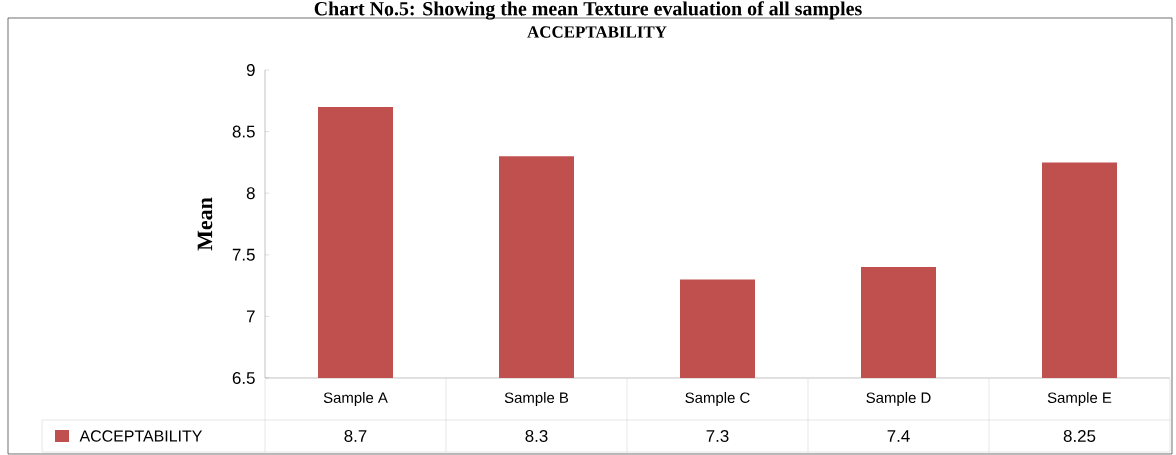 This screenshot has width=1176, height=455. Describe the element at coordinates (597, 32) in the screenshot. I see `chart-subtitle: ACCEPTABILITY` at that location.